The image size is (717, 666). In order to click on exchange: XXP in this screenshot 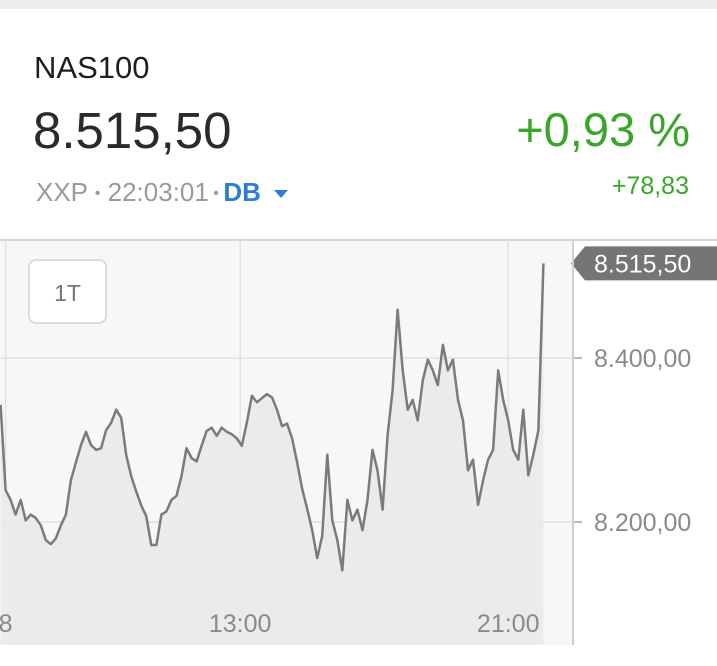, I will do `click(62, 192)`.